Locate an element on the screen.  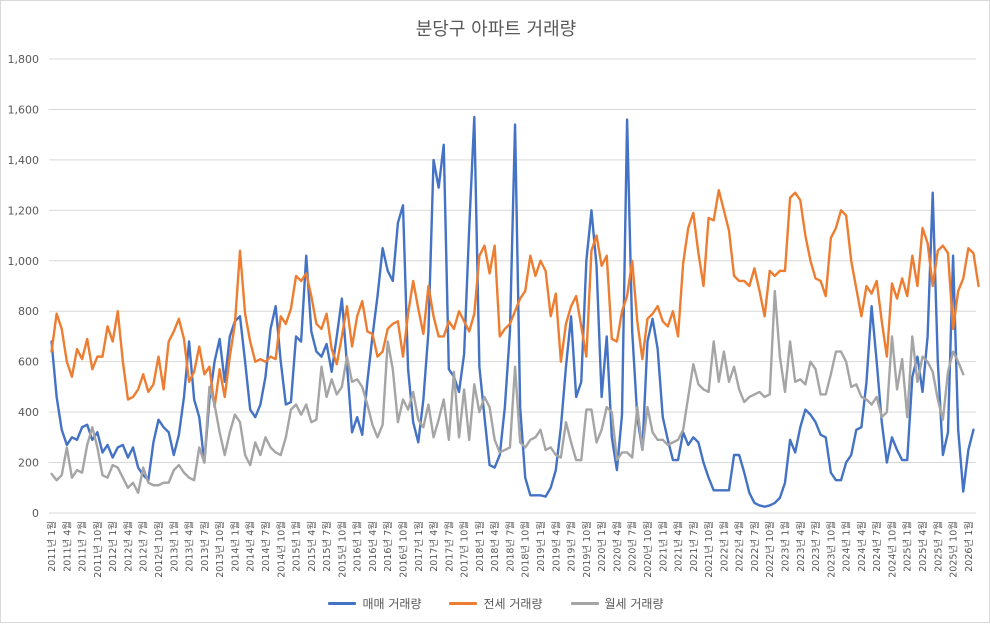
x-tick-label: 2018년 1월 is located at coordinates (480, 546).